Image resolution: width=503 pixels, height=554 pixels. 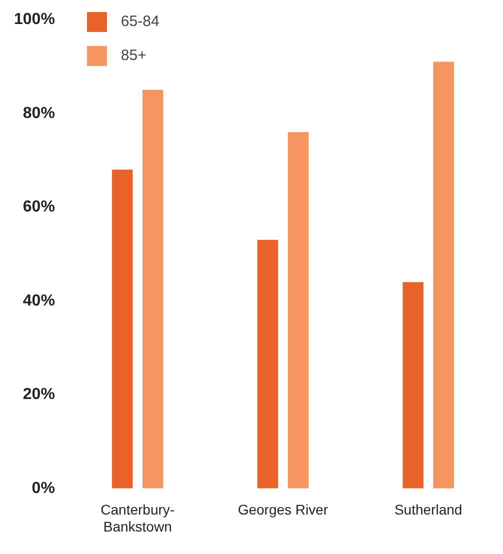 What do you see at coordinates (34, 19) in the screenshot?
I see `y-tick-label: 100%` at bounding box center [34, 19].